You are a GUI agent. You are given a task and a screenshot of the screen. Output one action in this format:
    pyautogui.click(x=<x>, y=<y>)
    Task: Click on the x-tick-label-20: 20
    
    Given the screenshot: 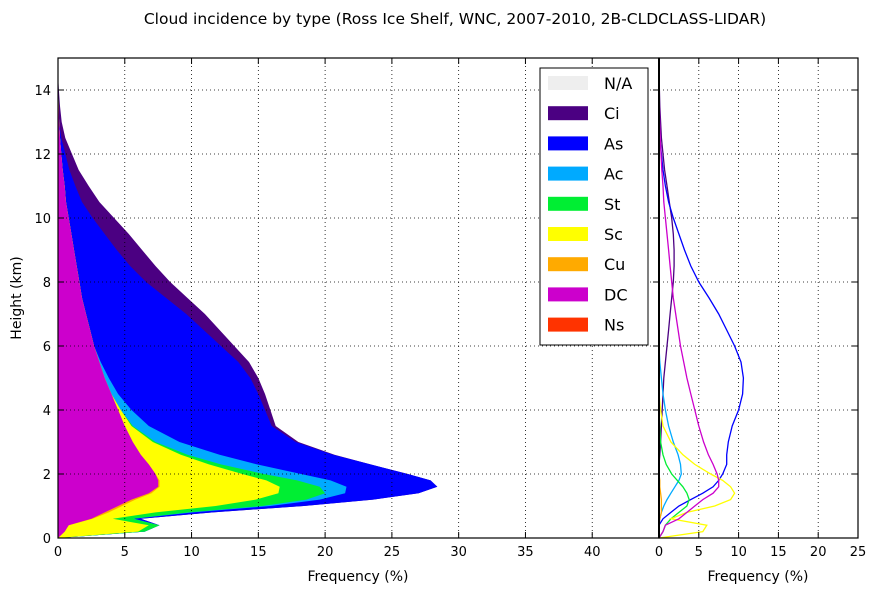 What is the action you would take?
    pyautogui.click(x=325, y=552)
    